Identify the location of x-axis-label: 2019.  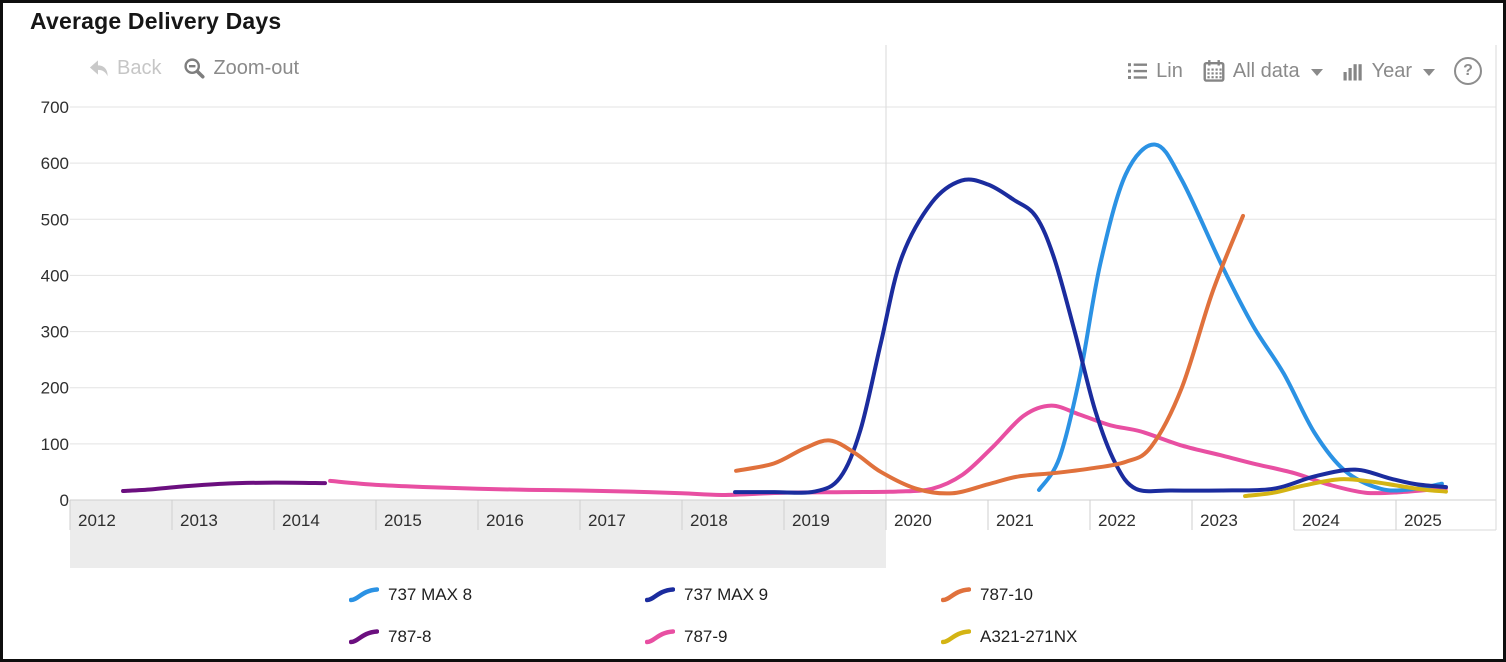
(811, 520).